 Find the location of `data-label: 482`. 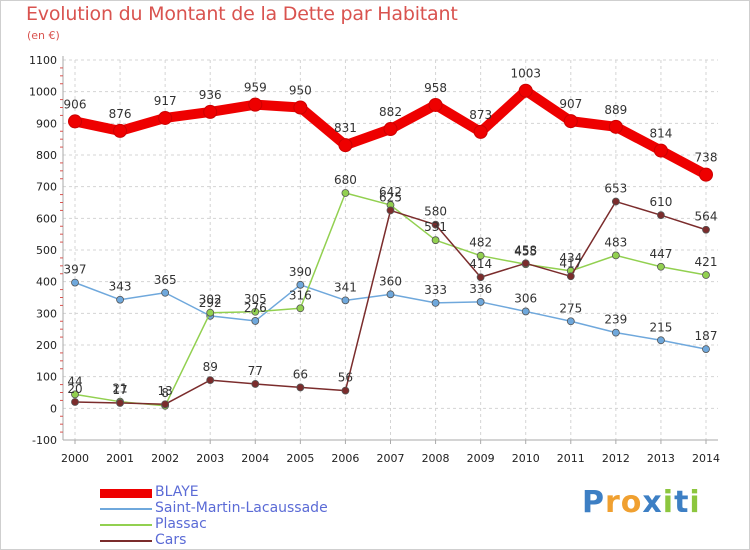

data-label: 482 is located at coordinates (480, 243).